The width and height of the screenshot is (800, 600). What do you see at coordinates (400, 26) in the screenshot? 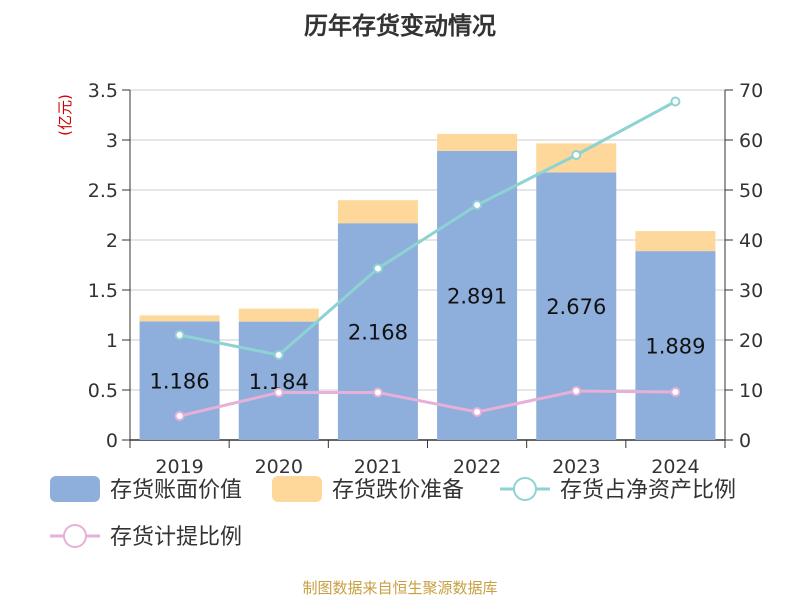
I see `chart-title: 历年存货变动情况` at bounding box center [400, 26].